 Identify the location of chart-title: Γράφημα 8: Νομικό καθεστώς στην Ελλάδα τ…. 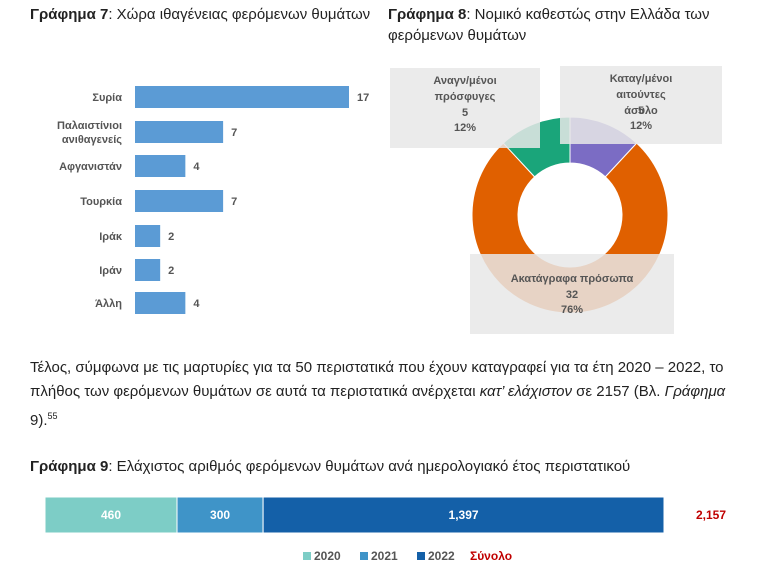
(560, 25).